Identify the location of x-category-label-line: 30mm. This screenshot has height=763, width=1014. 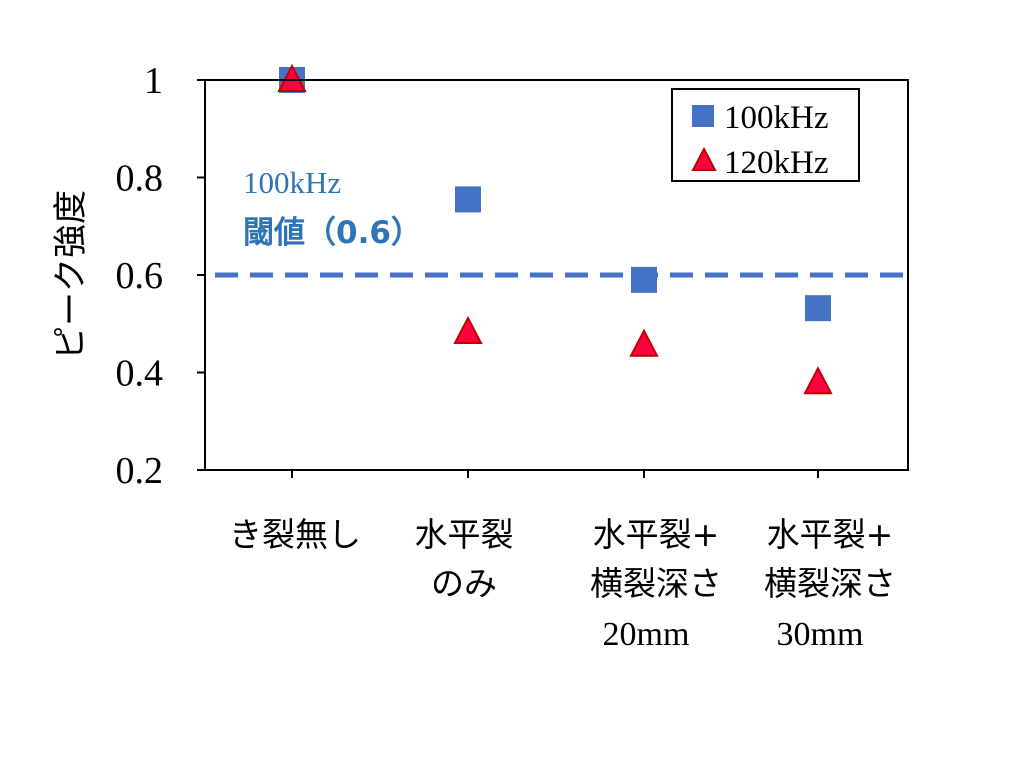
(820, 634).